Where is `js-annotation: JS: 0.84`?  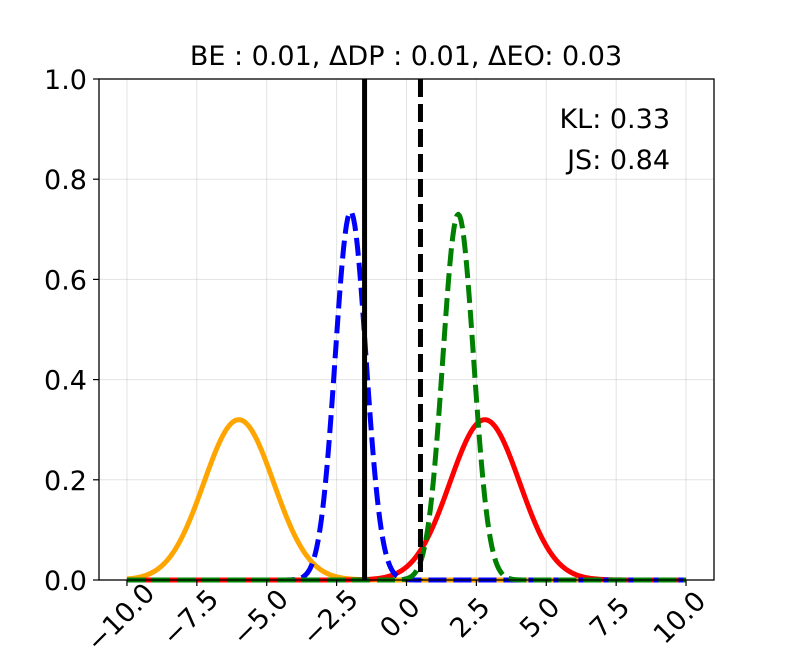
js-annotation: JS: 0.84 is located at coordinates (617, 160).